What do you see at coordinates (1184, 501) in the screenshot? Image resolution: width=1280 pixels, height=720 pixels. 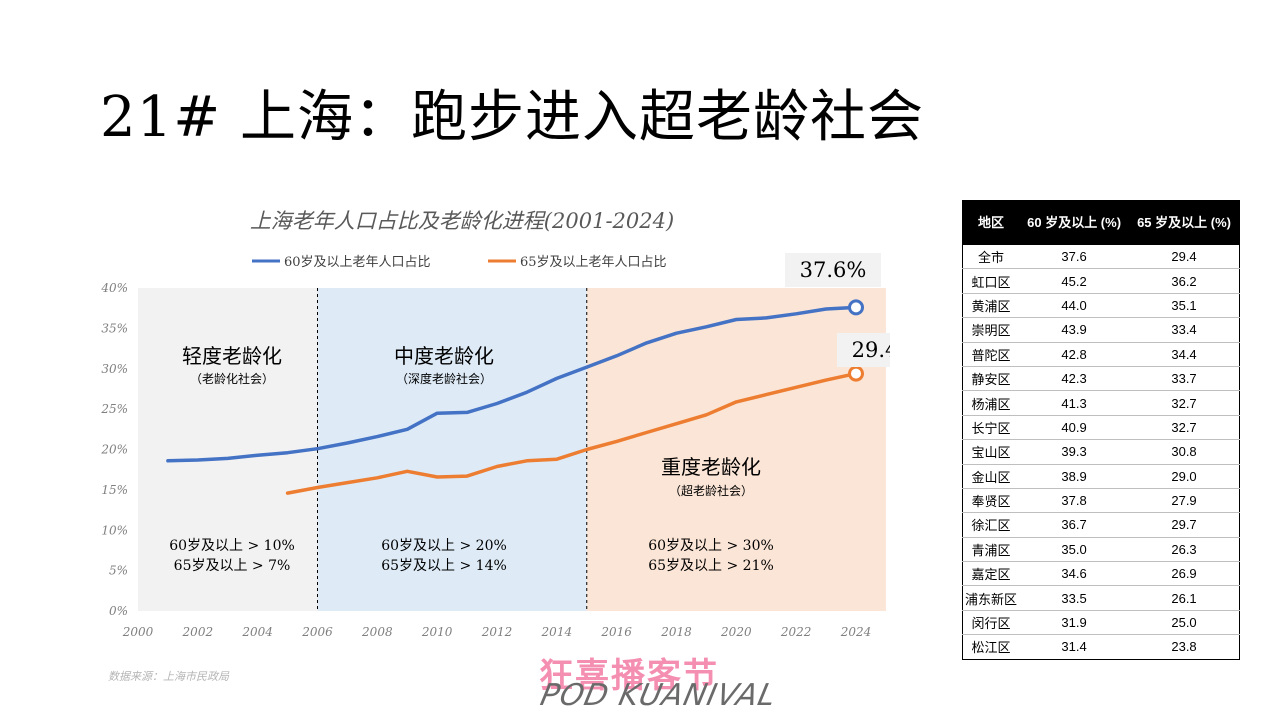 I see `value-cell: 27.9` at bounding box center [1184, 501].